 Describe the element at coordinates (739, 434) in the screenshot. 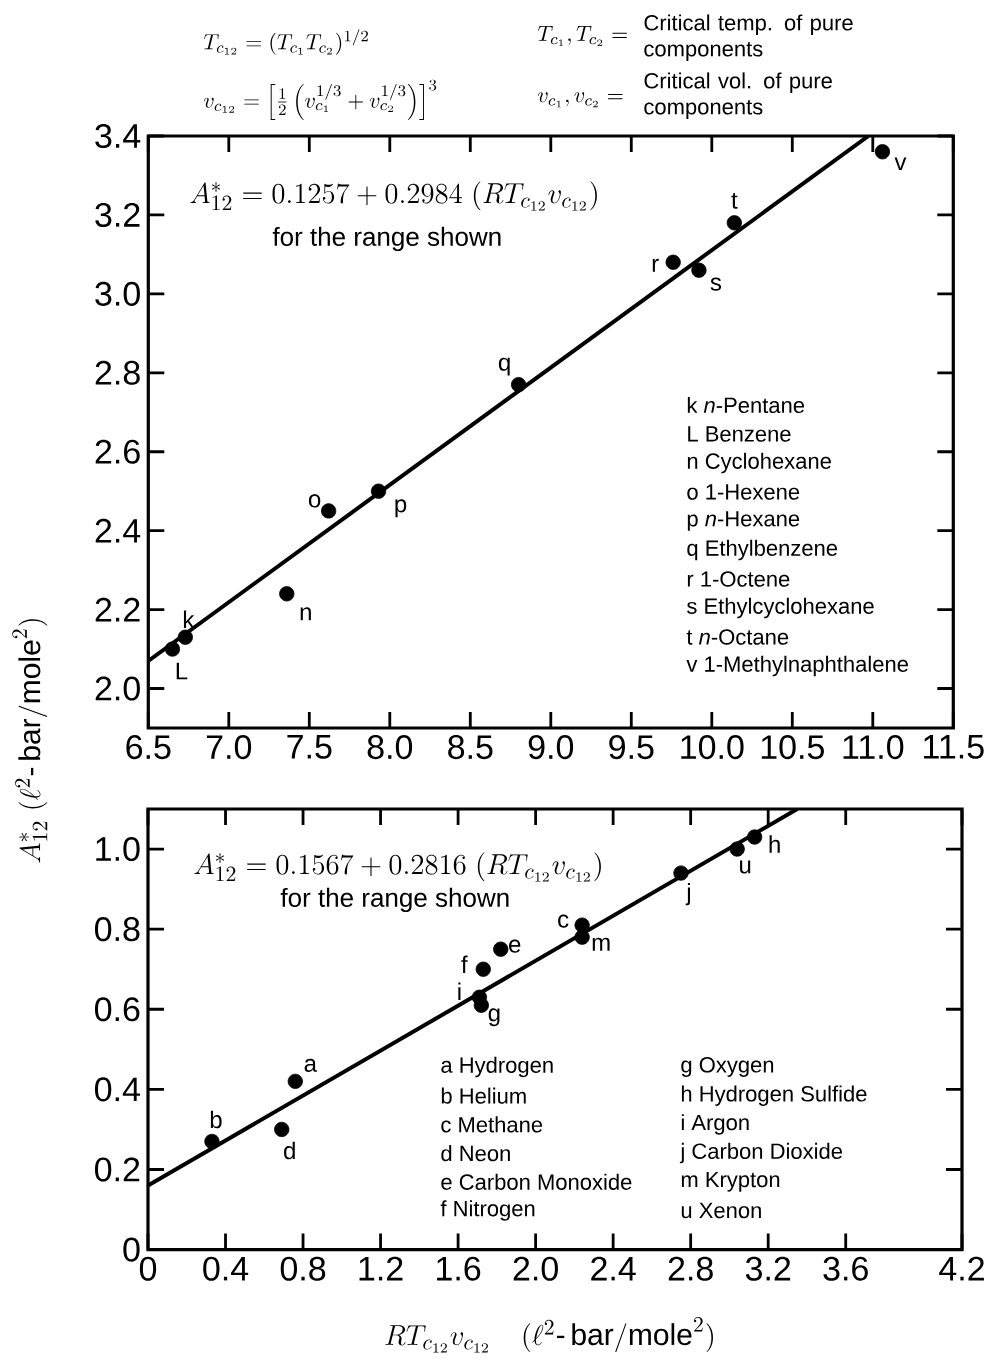

I see `annotation: L Benzene` at that location.